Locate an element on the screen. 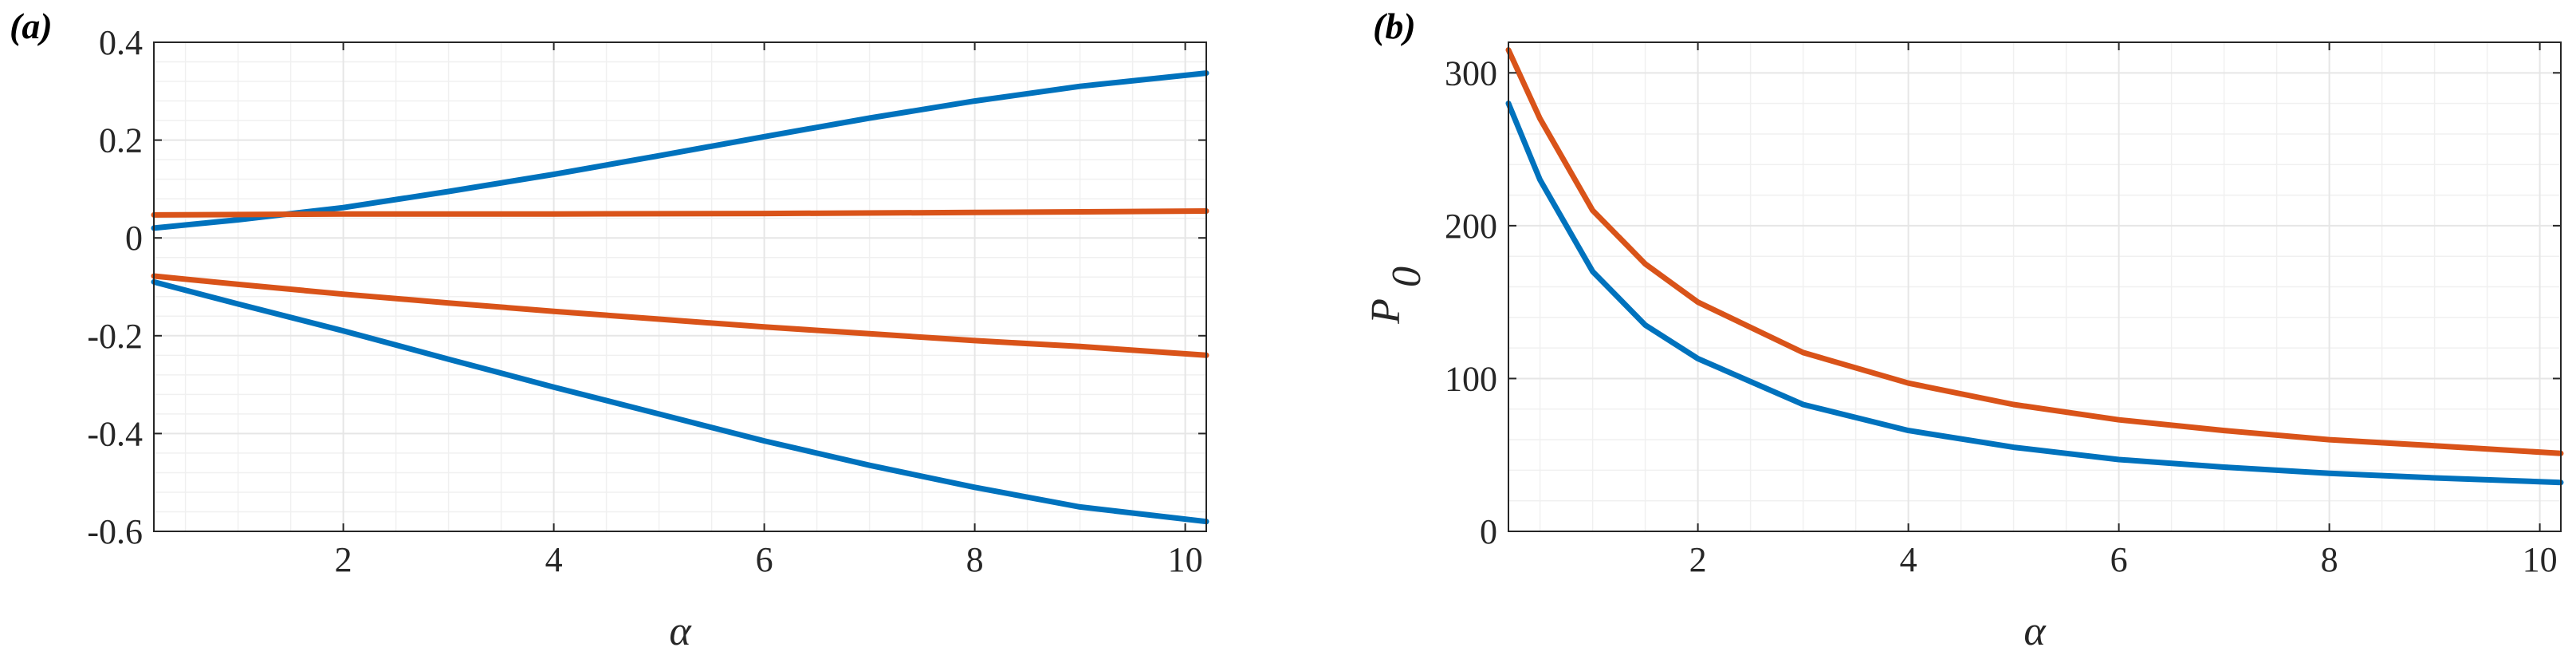 Image resolution: width=2576 pixels, height=663 pixels. panel-b-ylabel-sub: 0 is located at coordinates (1407, 276).